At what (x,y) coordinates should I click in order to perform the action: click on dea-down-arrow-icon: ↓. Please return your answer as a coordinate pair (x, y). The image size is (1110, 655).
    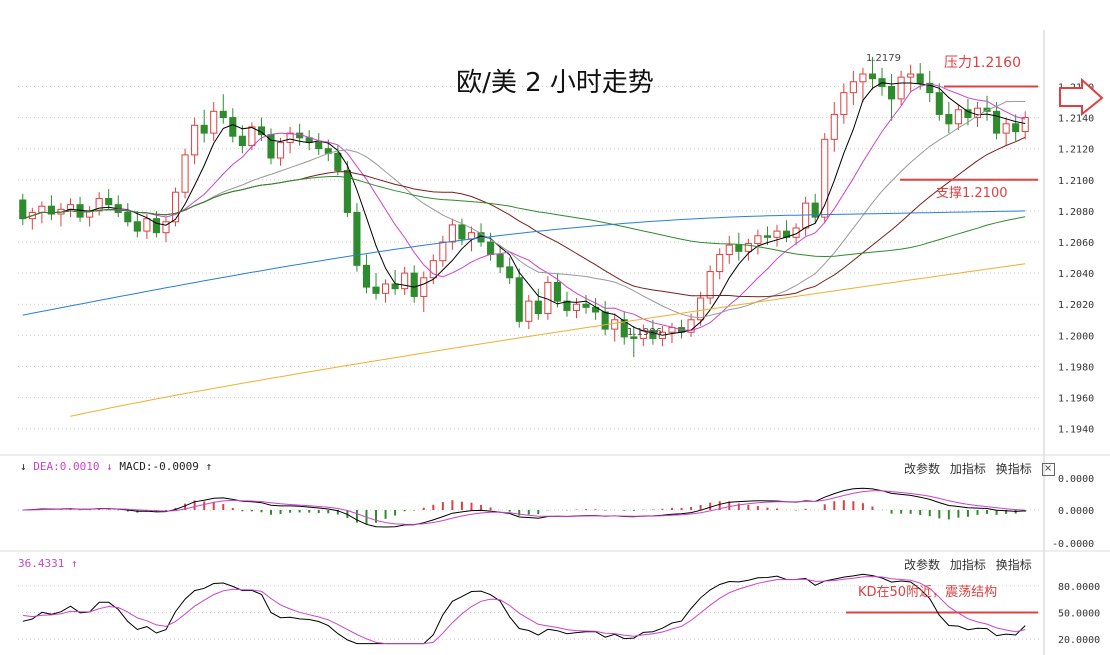
    Looking at the image, I should click on (23, 466).